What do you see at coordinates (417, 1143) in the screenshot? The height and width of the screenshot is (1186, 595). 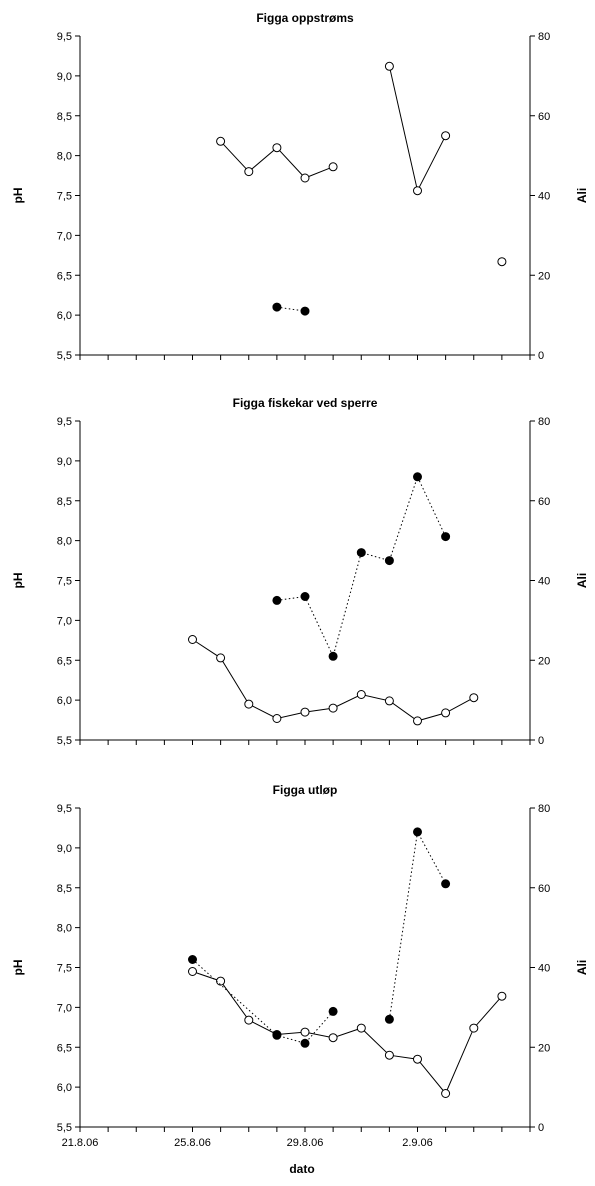 I see `x-tick-label: 2.9.06` at bounding box center [417, 1143].